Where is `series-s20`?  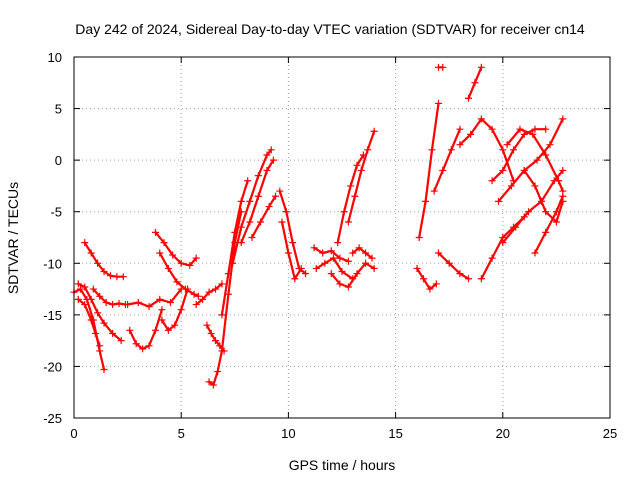
series-s20 is located at coordinates (331, 254).